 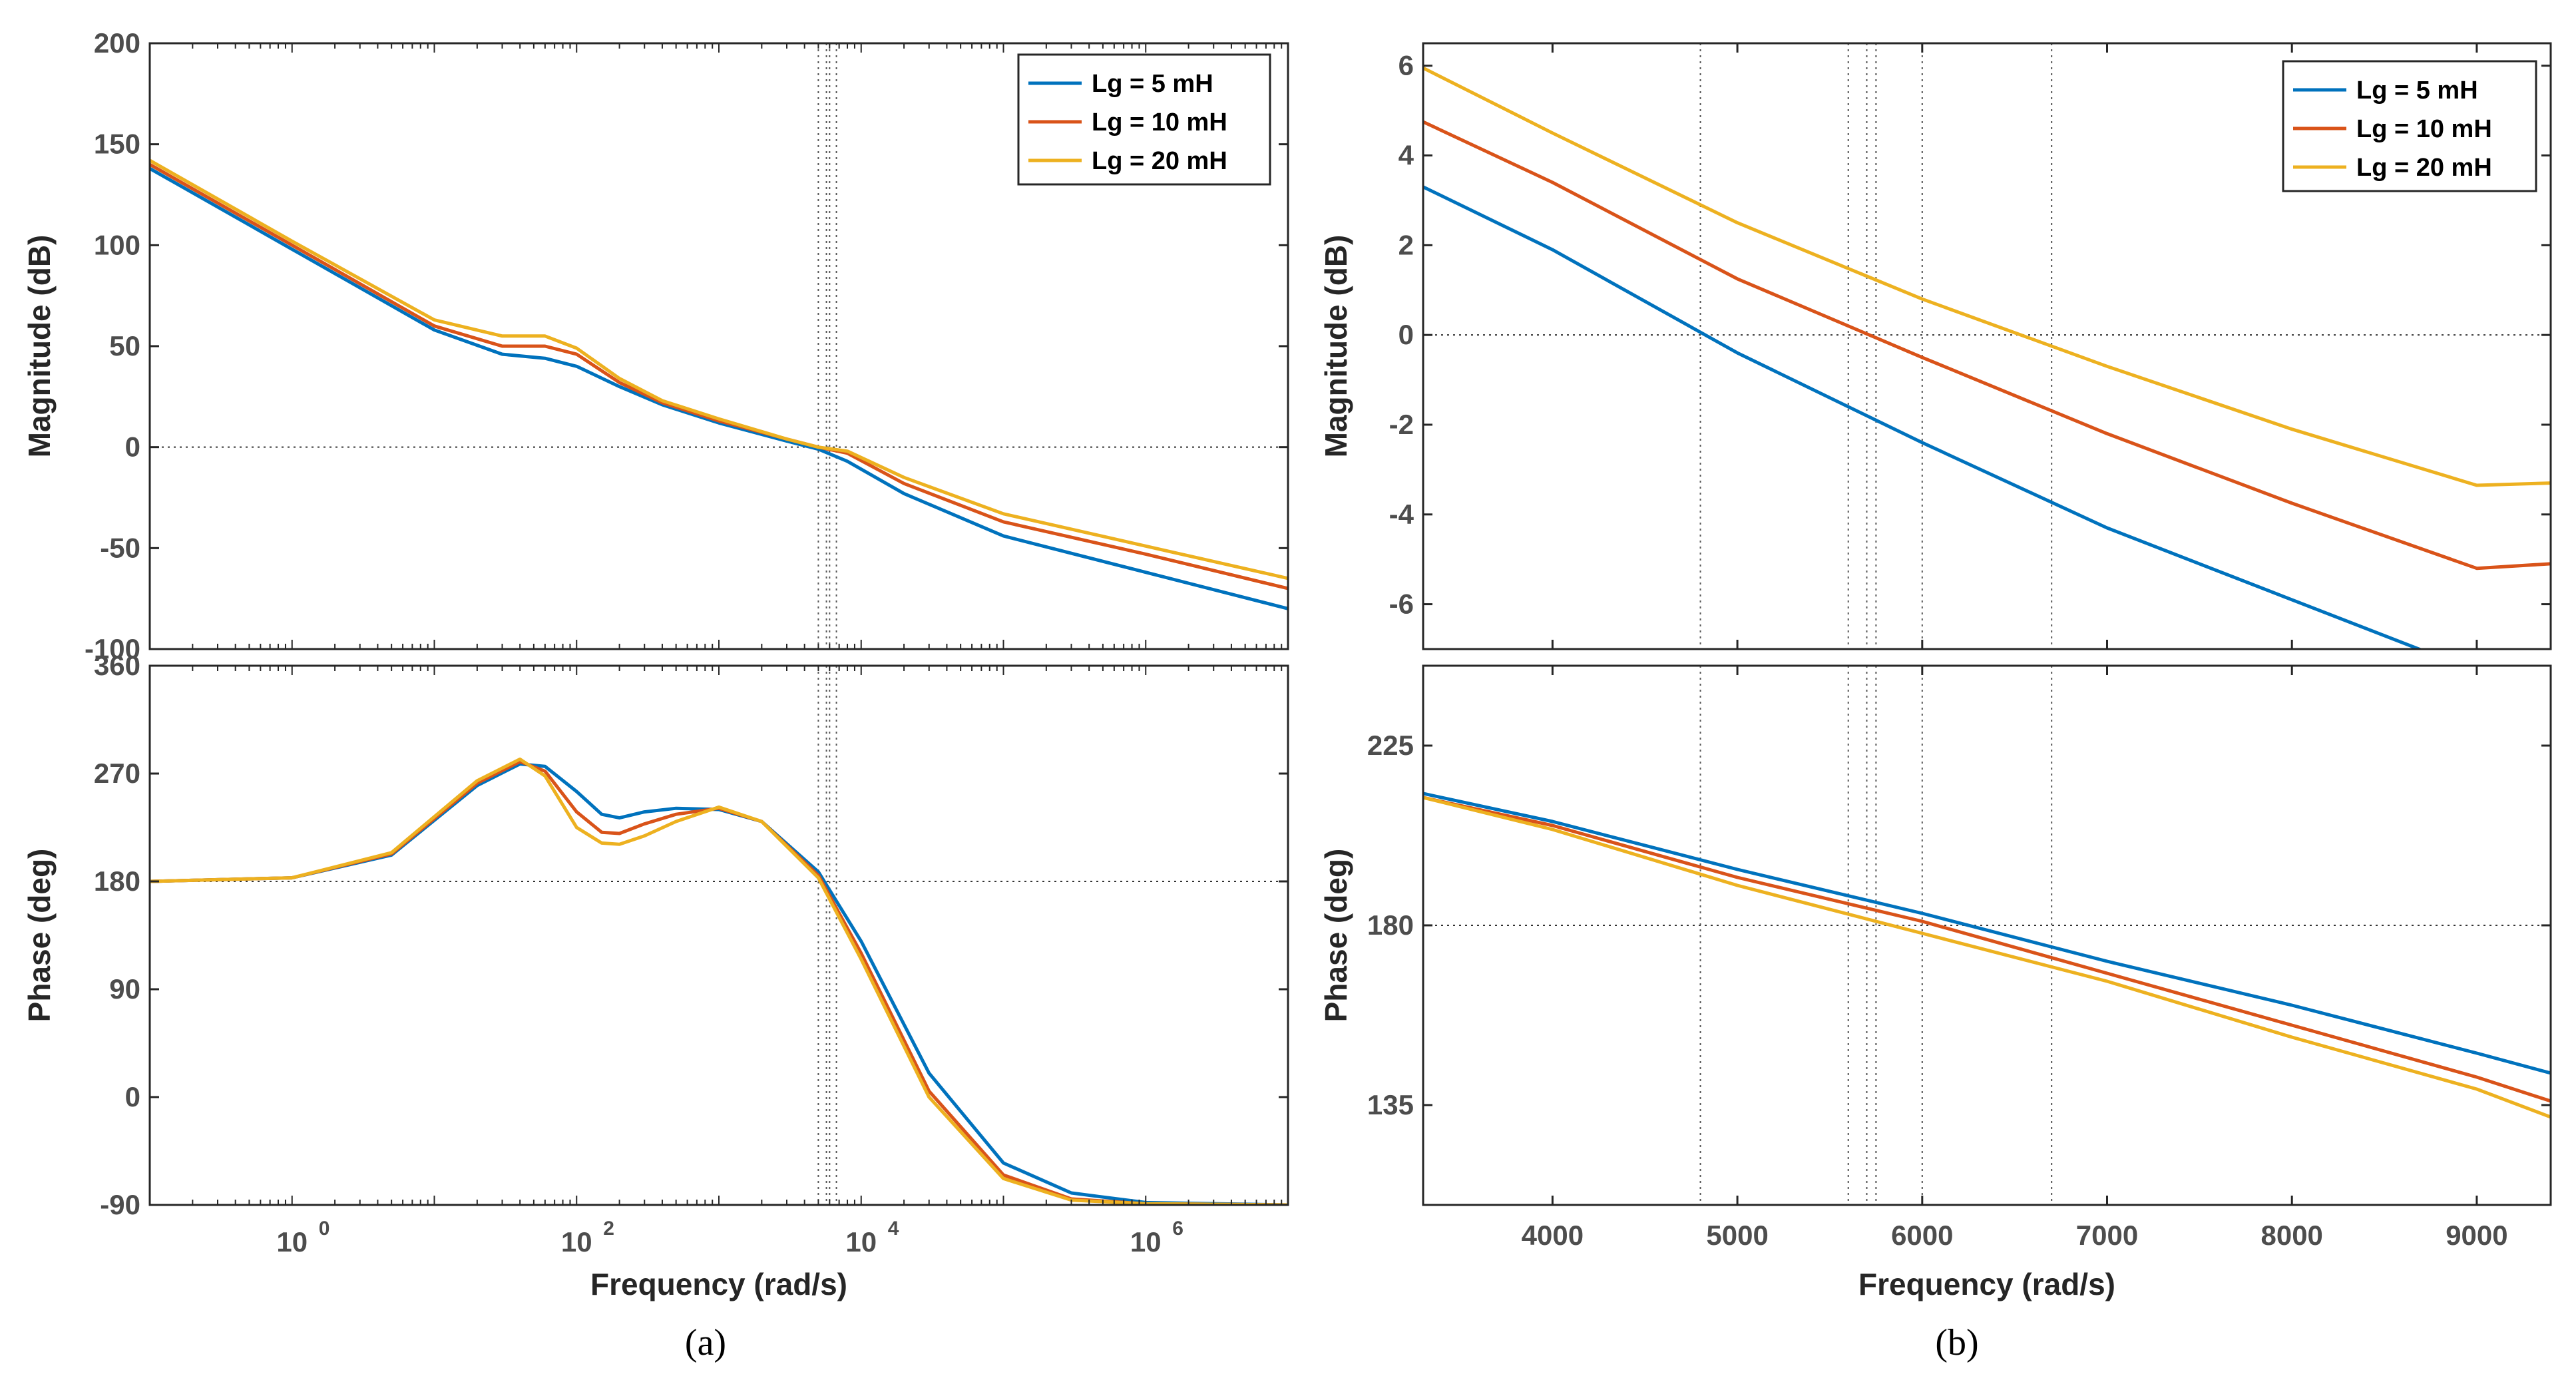 I want to click on xtick-label-a-3: 10, so click(x=1146, y=1242).